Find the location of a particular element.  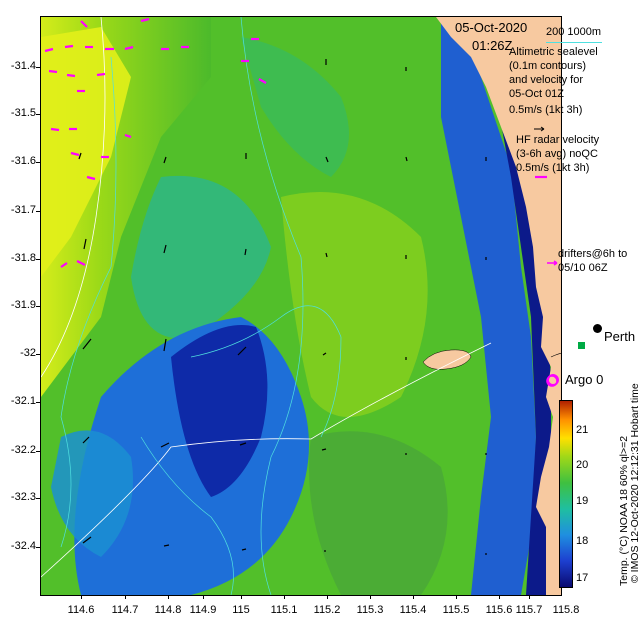

southern-green-band is located at coordinates (378, 513).